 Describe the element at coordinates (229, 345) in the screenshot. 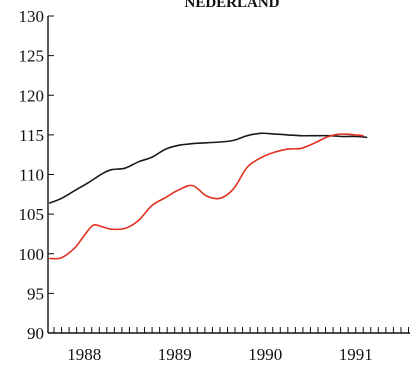

I see `x-axis: 1988 1989 1990 1991` at that location.